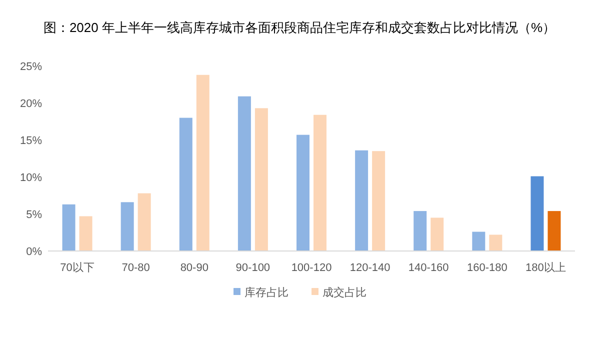  I want to click on x-tick-label: 120-140, so click(370, 268).